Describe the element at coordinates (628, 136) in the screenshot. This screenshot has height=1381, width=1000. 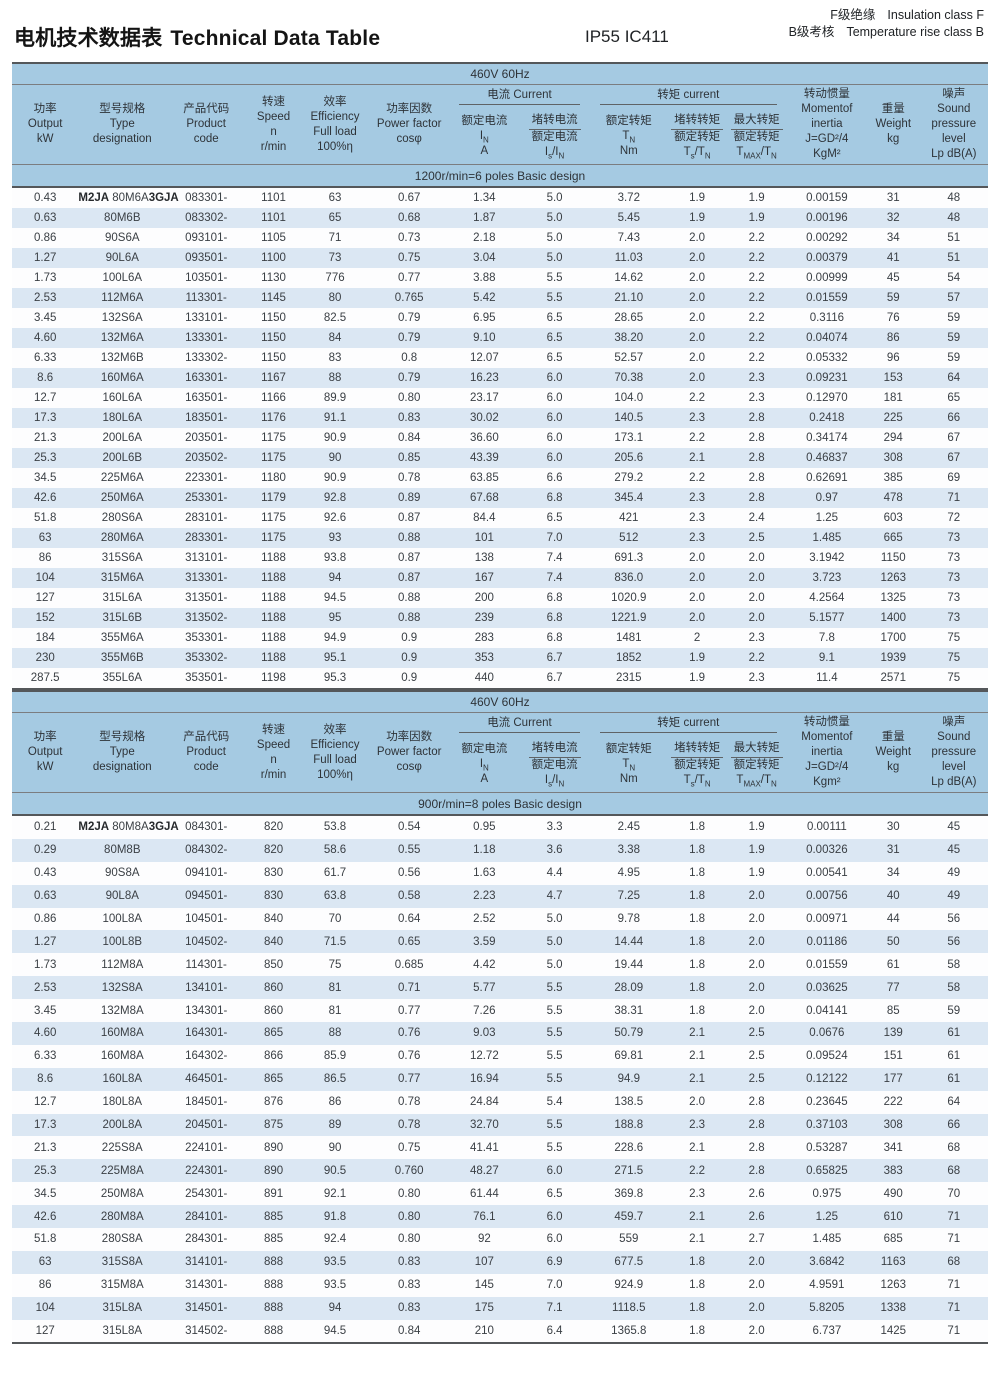
I see `subcolumn-header: 额定转矩 TN Nm` at that location.